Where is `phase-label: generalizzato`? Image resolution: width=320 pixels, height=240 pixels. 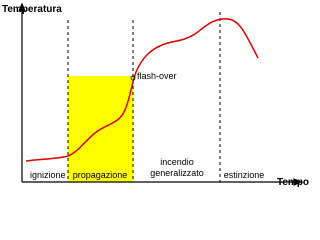 phase-label: generalizzato is located at coordinates (177, 173).